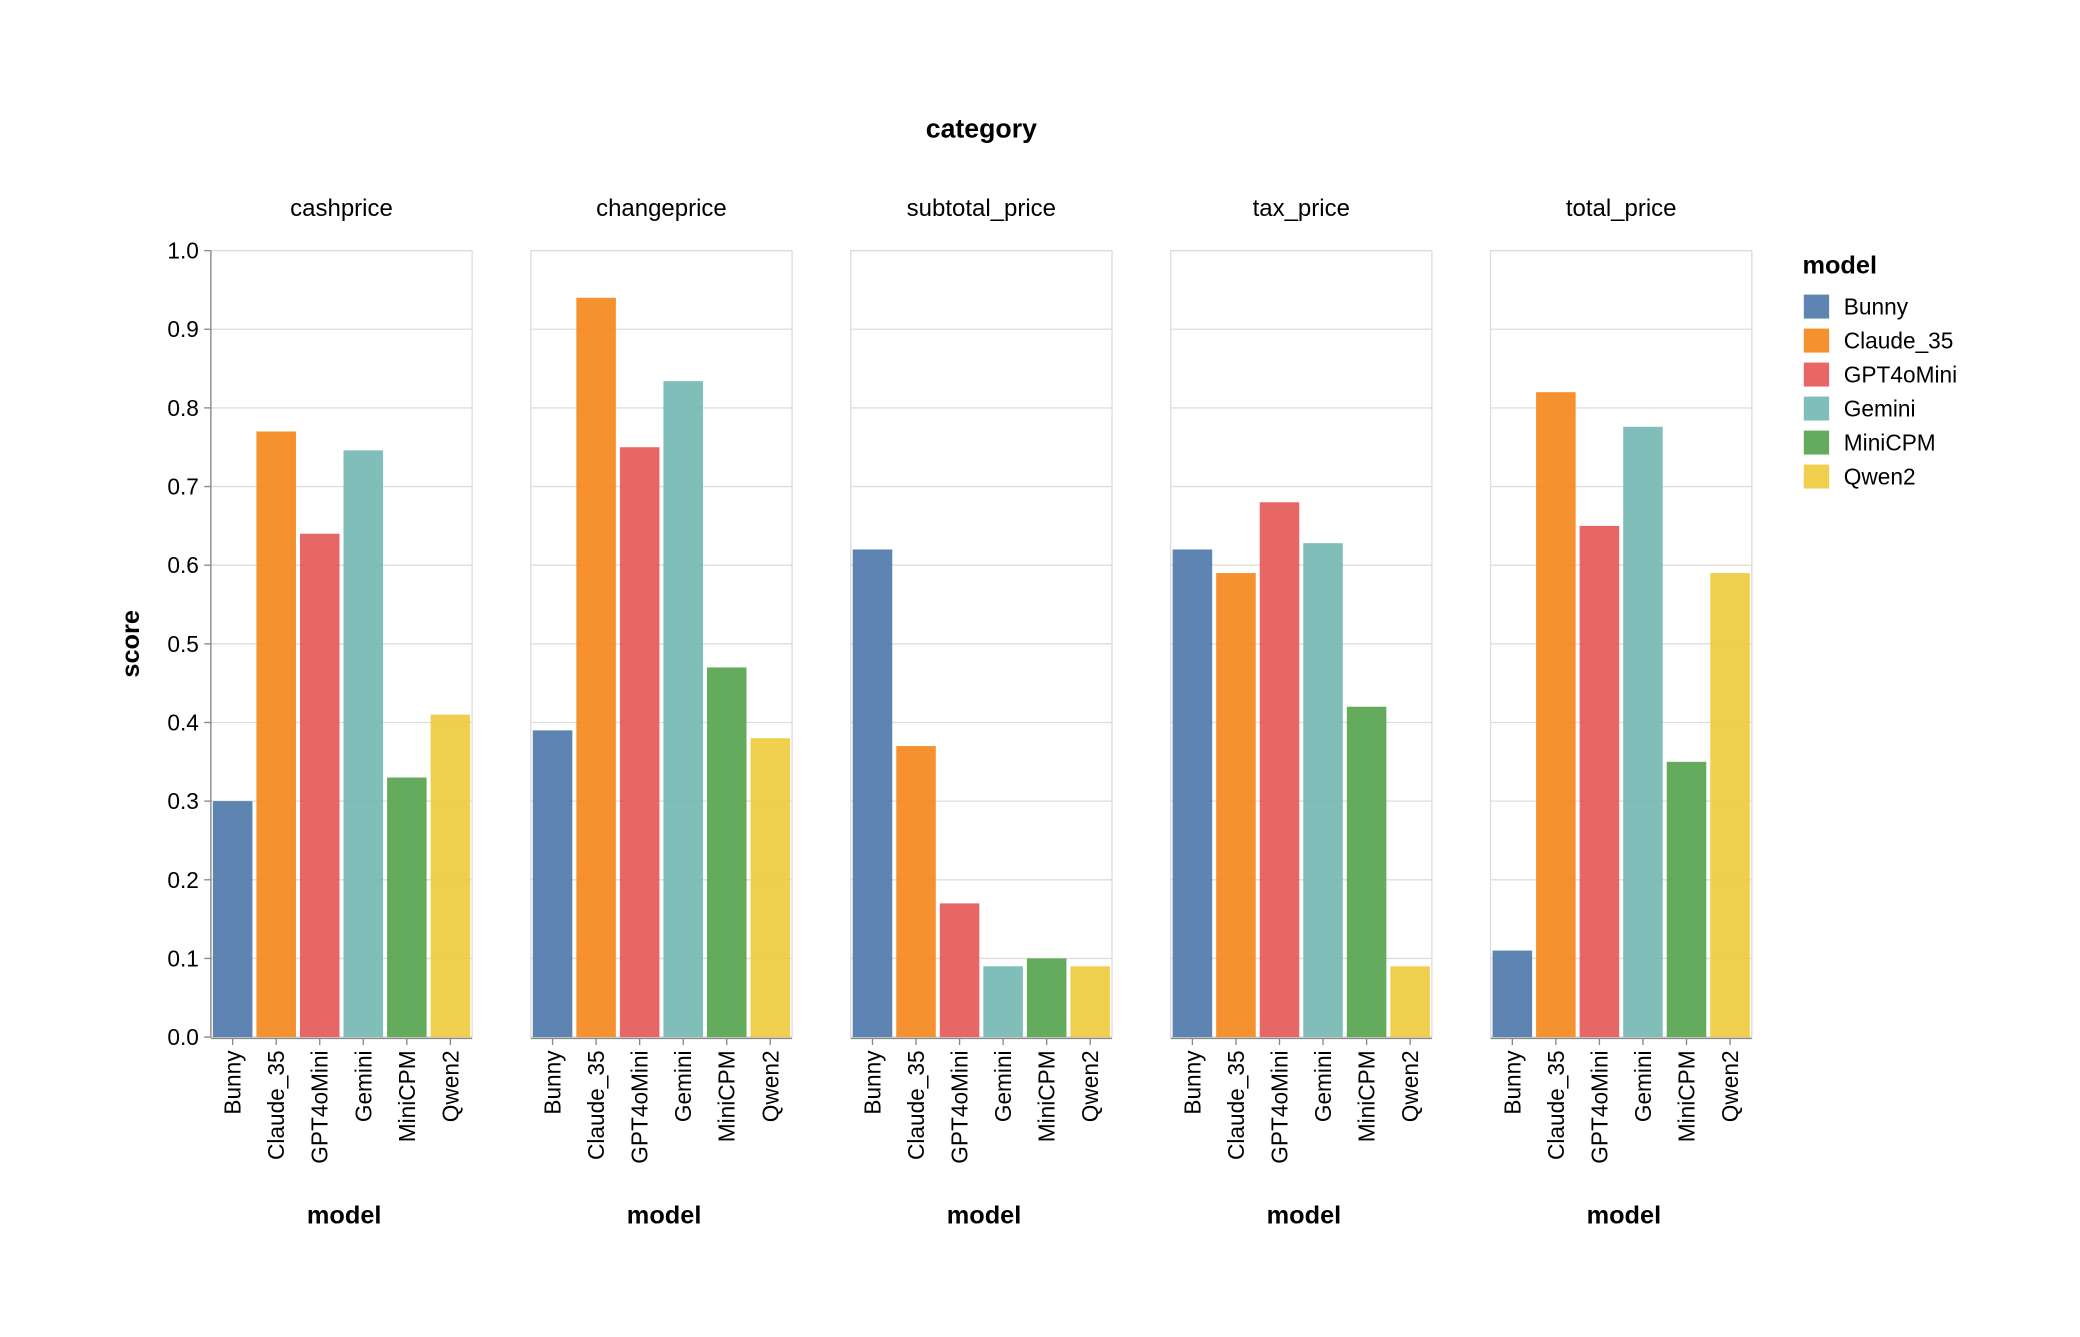  I want to click on y-tick-label: 0.5, so click(182, 644).